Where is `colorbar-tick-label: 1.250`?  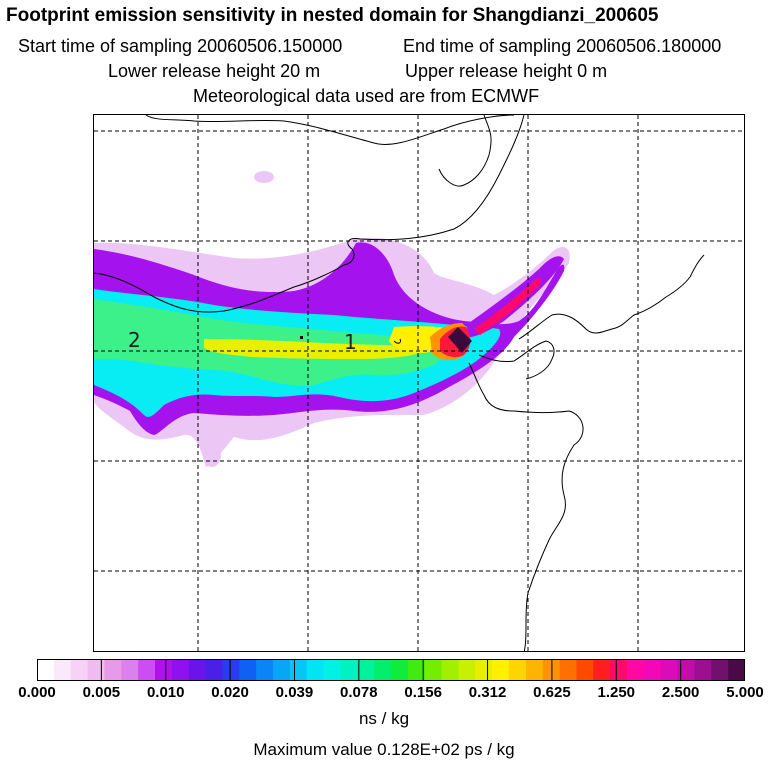 colorbar-tick-label: 1.250 is located at coordinates (616, 692).